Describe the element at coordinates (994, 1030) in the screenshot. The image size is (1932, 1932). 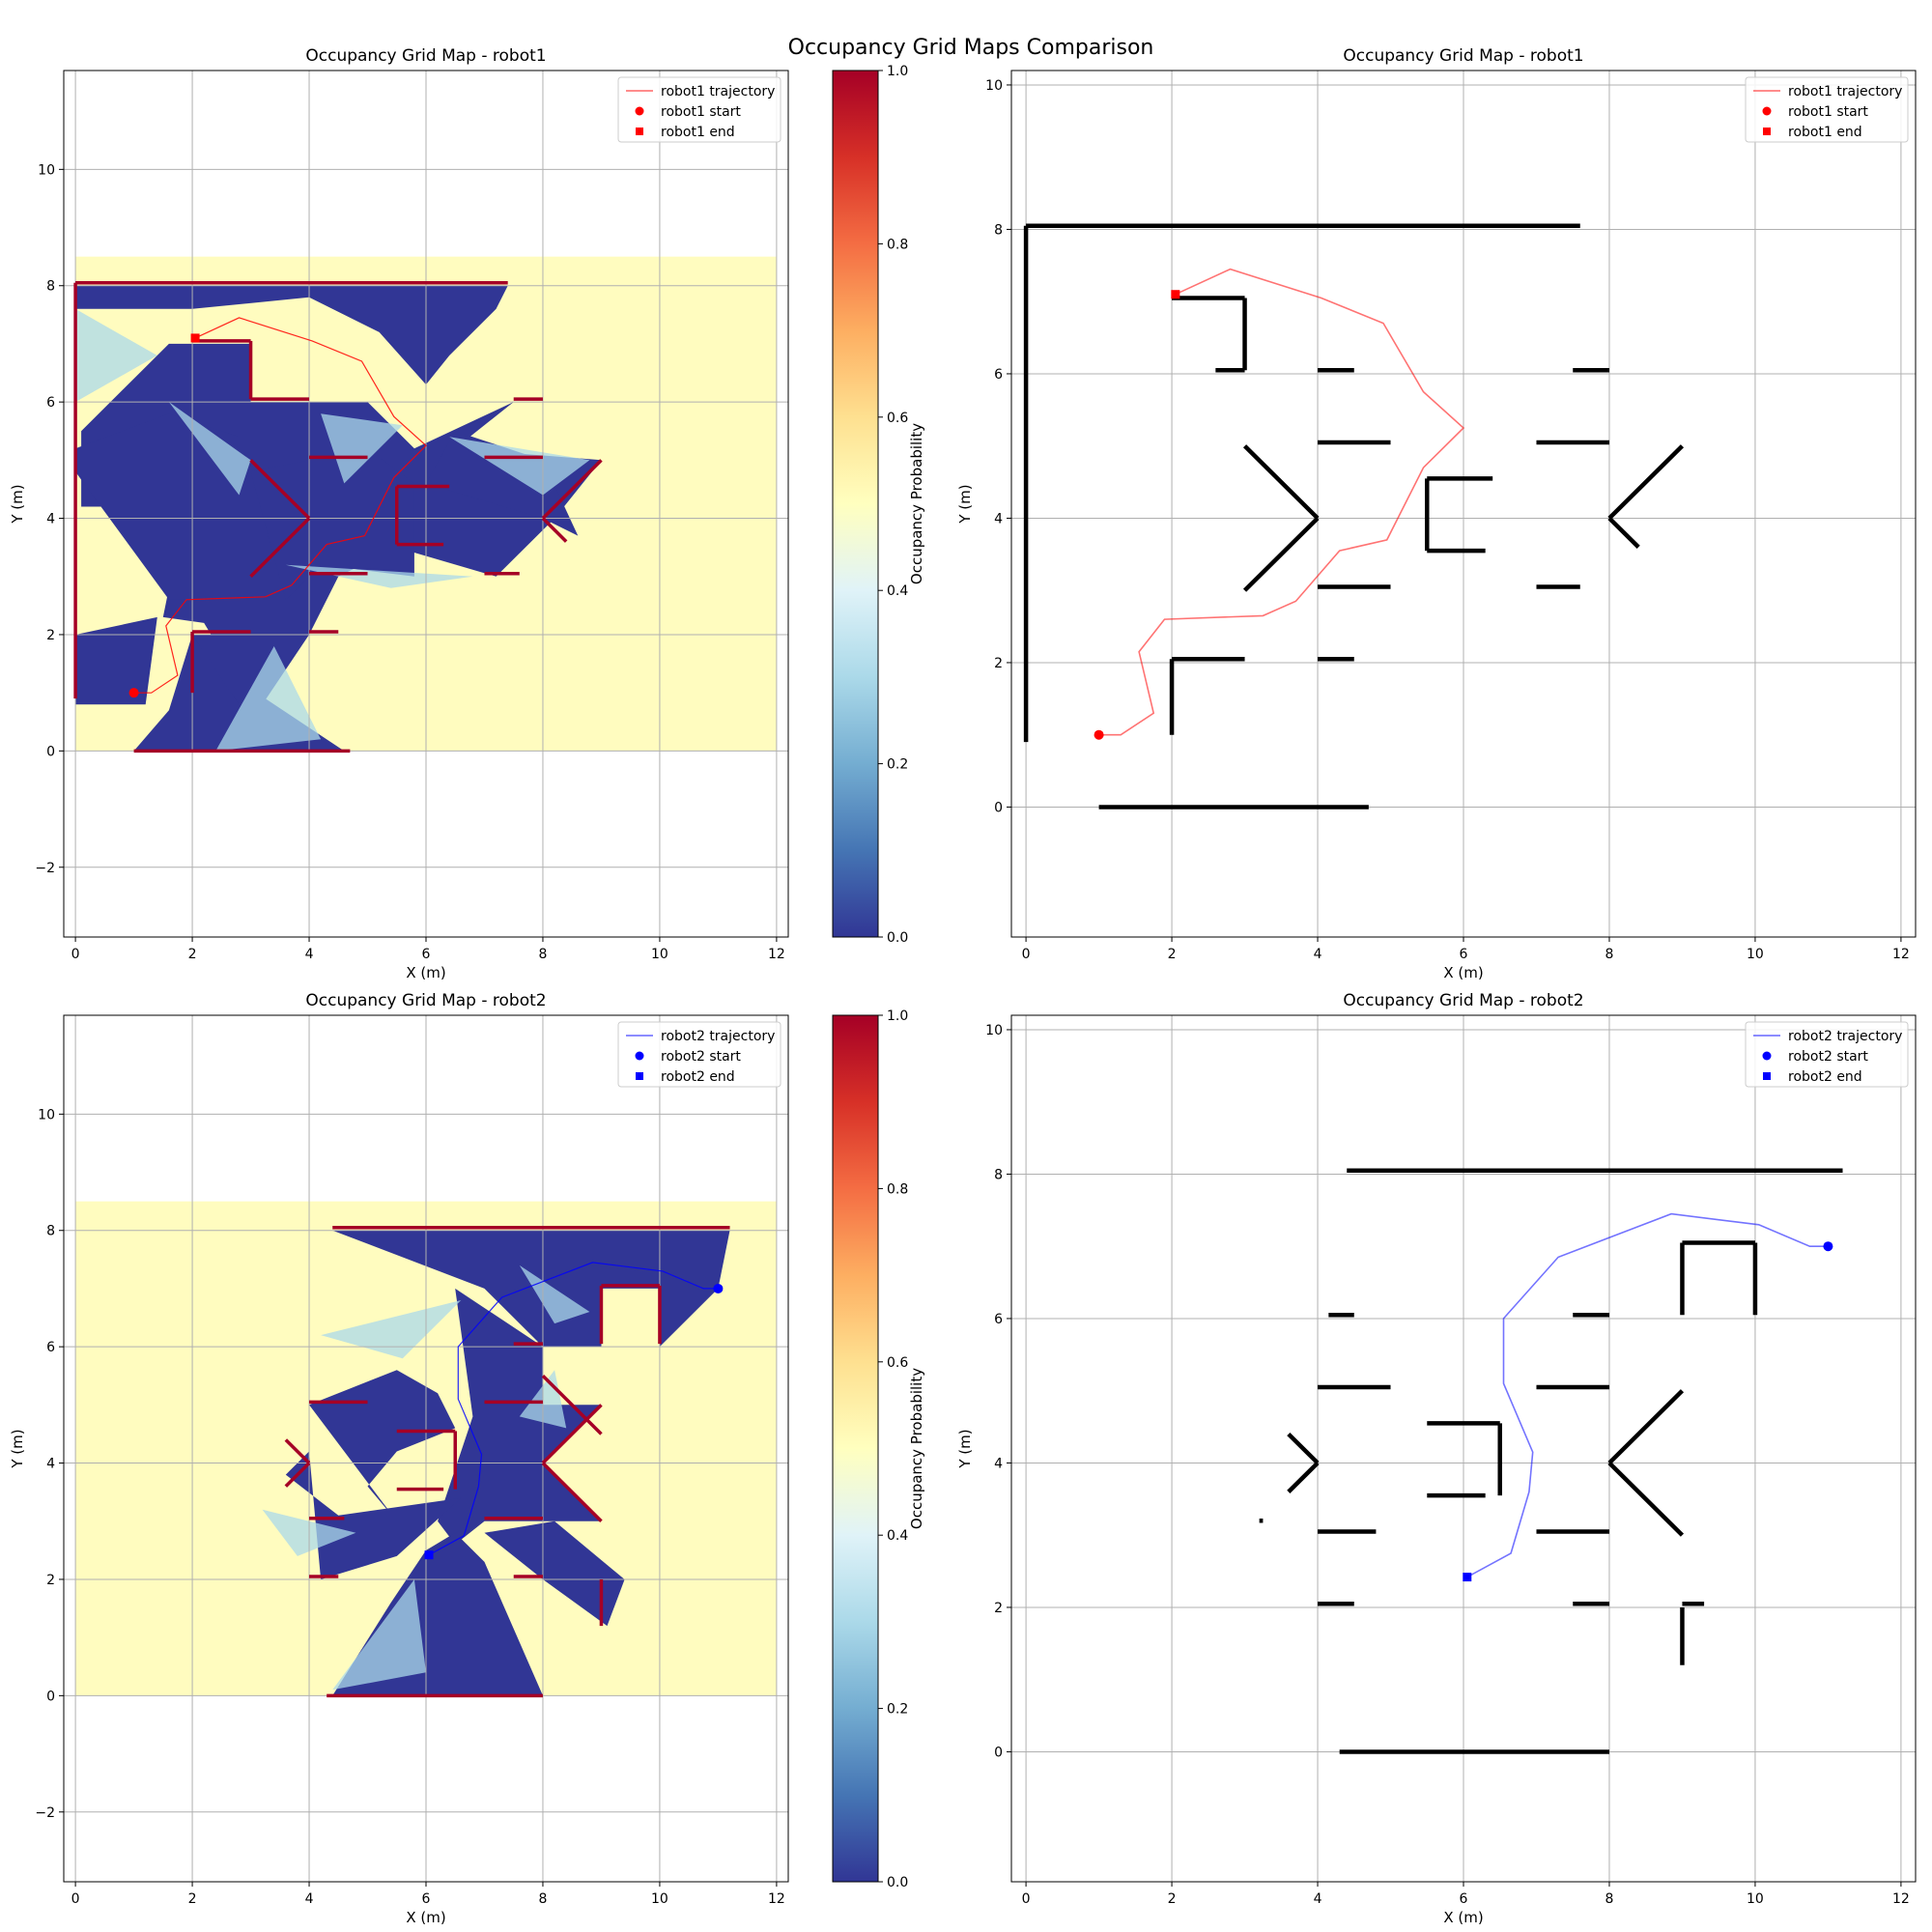
I see `y-tick-label: 10` at that location.